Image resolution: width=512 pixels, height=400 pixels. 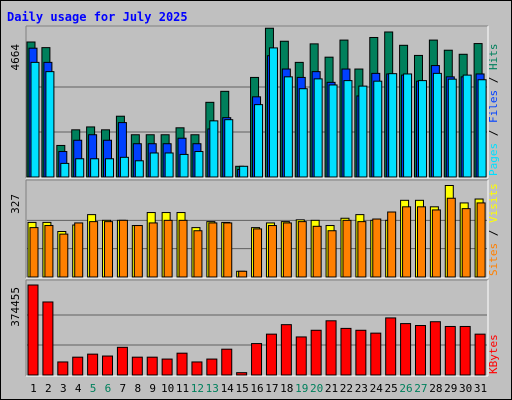 I want to click on x-tick-22: 22, so click(x=346, y=388).